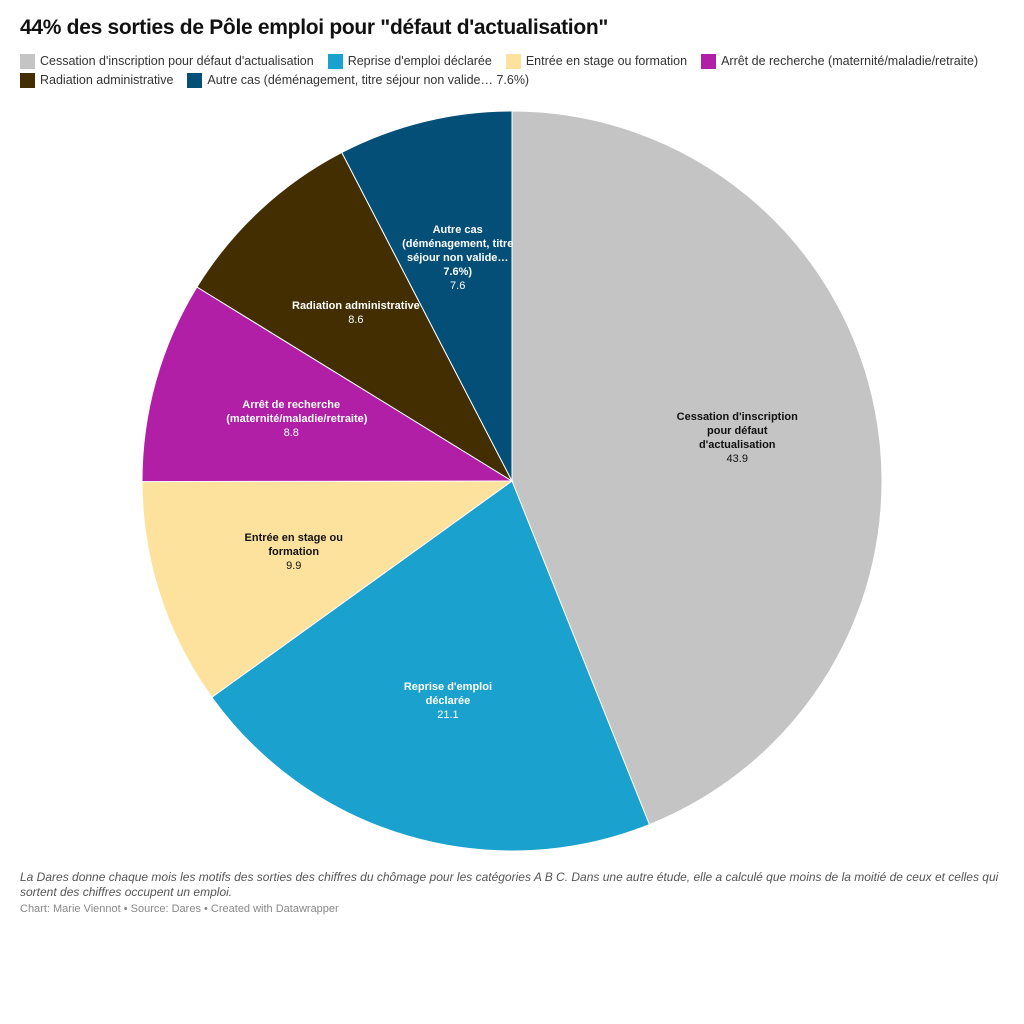 The height and width of the screenshot is (1024, 1024). What do you see at coordinates (356, 305) in the screenshot?
I see `slice-label-name: Radiation administrative` at bounding box center [356, 305].